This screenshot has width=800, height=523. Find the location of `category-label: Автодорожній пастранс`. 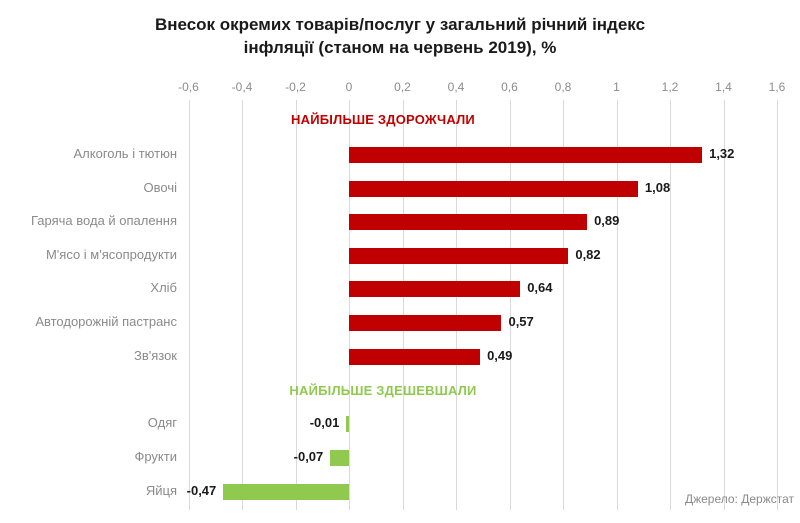

category-label: Автодорожній пастранс is located at coordinates (106, 321).